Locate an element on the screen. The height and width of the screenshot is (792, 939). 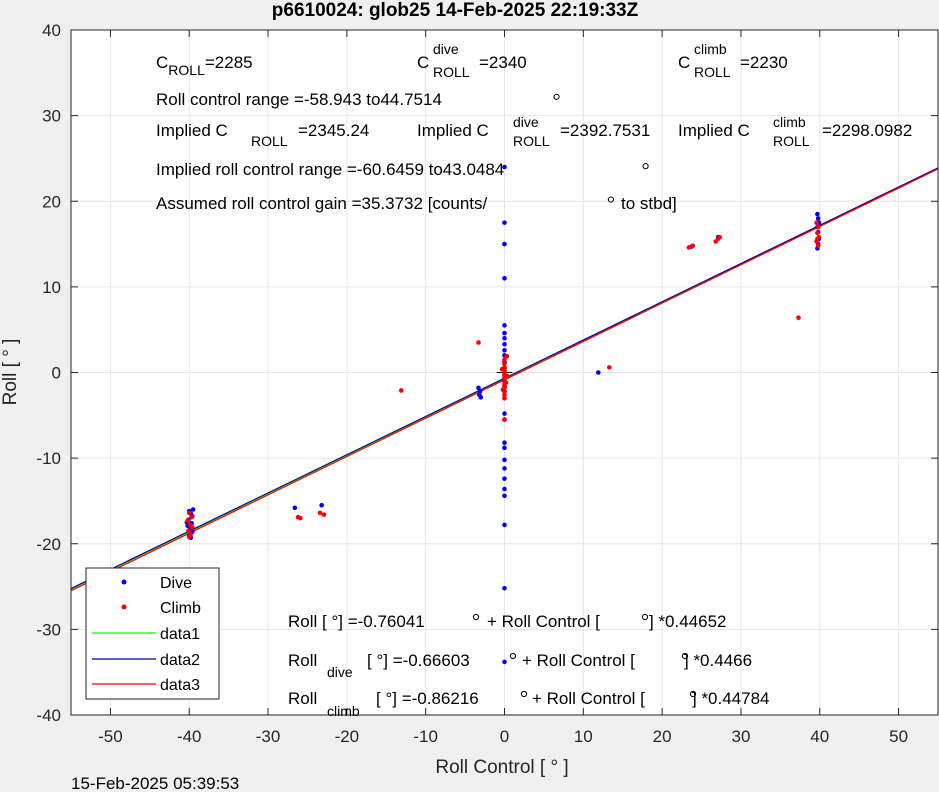
c-roll-dive-base: C is located at coordinates (423, 62).